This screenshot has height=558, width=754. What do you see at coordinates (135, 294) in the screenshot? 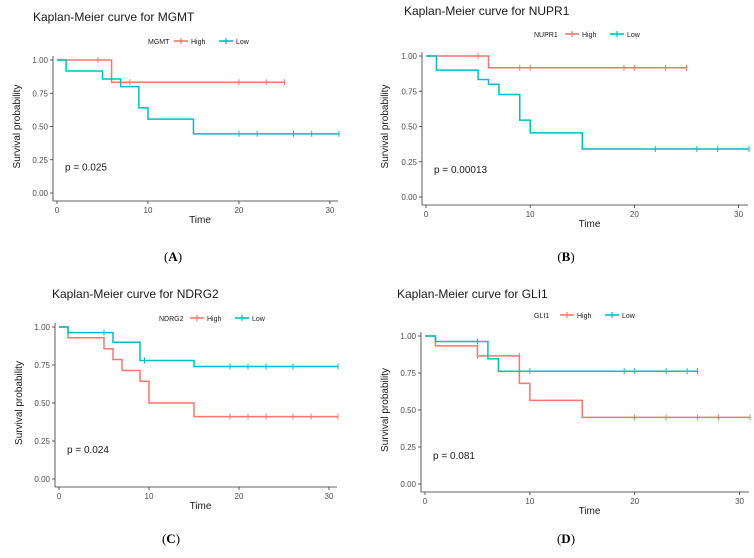
I see `panel-title: Kaplan-Meier curve for NDRG2` at bounding box center [135, 294].